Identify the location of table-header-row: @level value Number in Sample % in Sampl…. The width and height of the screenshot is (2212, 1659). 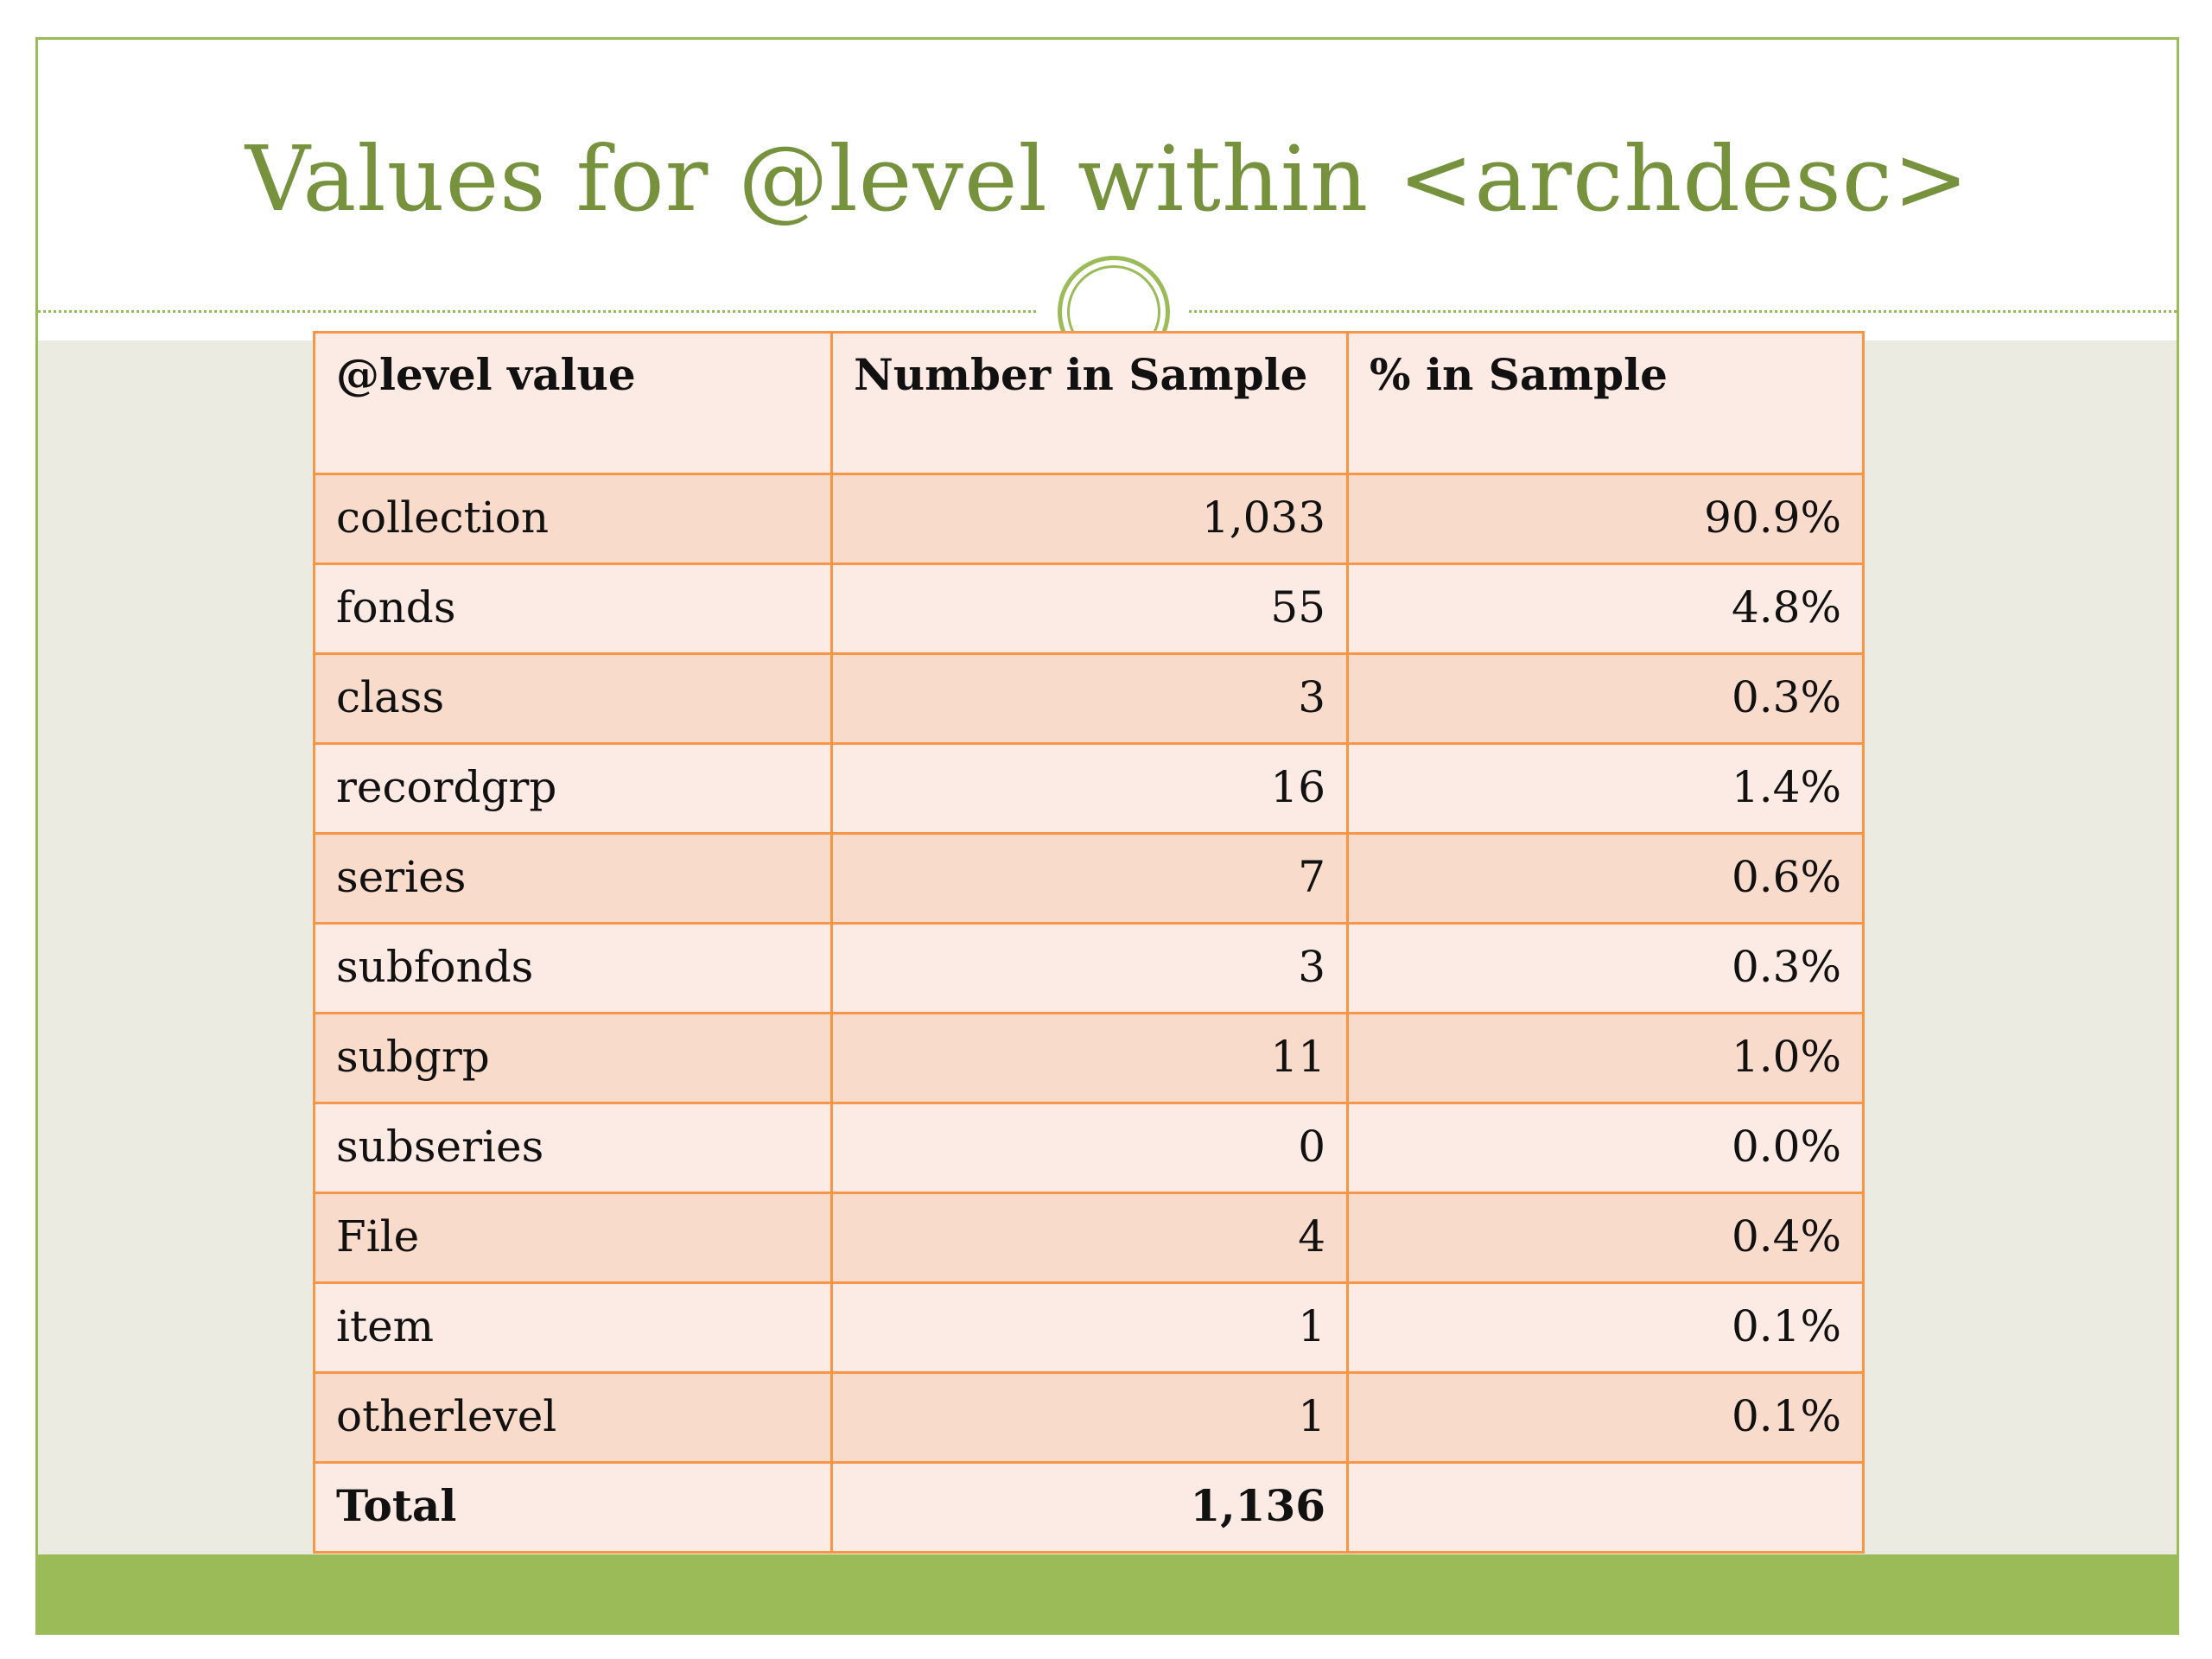
(1088, 403).